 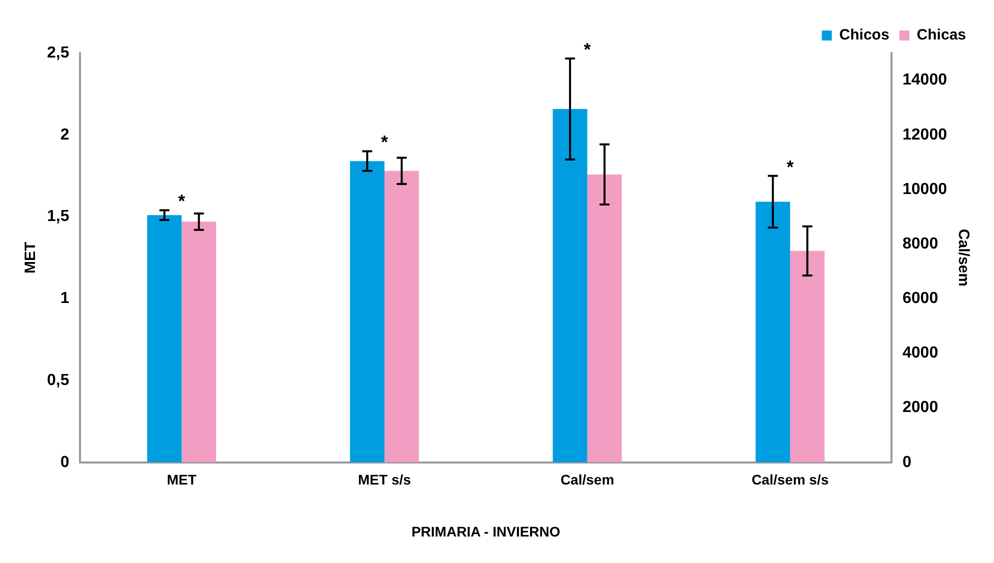 What do you see at coordinates (920, 407) in the screenshot?
I see `y2-tick-label: 2000` at bounding box center [920, 407].